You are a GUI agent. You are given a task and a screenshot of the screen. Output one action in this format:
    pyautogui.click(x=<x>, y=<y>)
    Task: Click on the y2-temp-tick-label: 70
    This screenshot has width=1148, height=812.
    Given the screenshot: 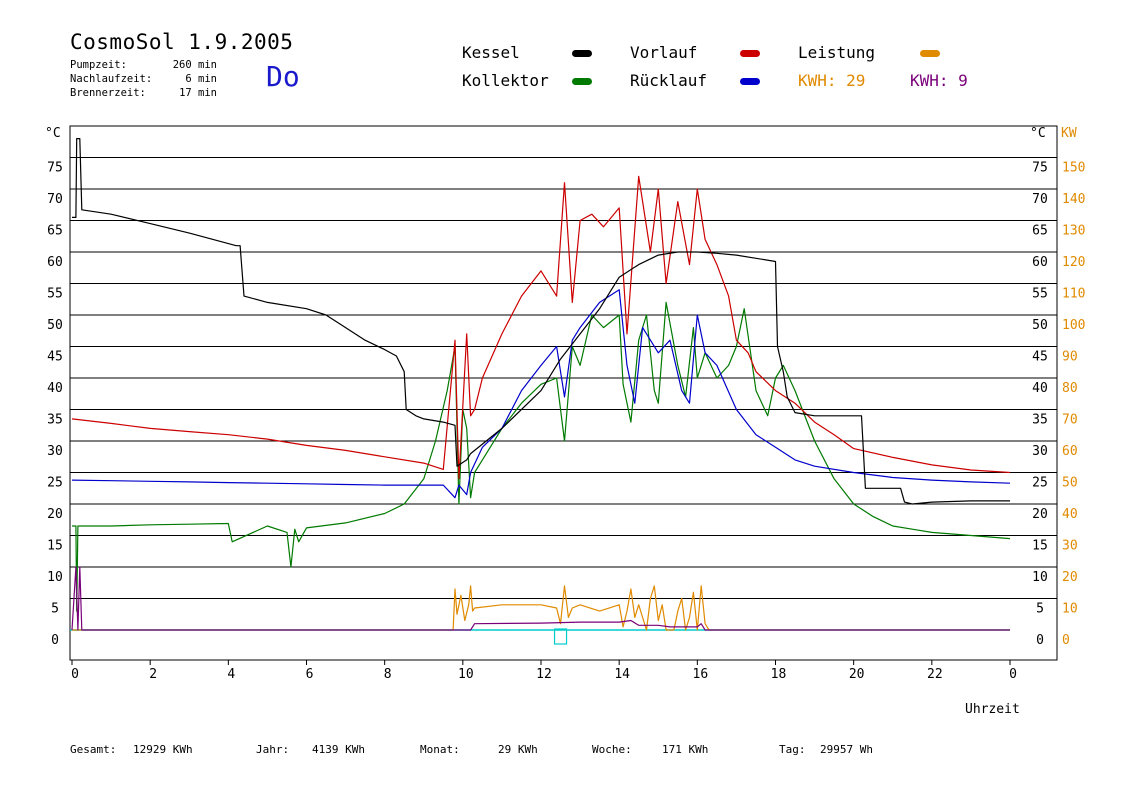 What is the action you would take?
    pyautogui.click(x=1040, y=199)
    